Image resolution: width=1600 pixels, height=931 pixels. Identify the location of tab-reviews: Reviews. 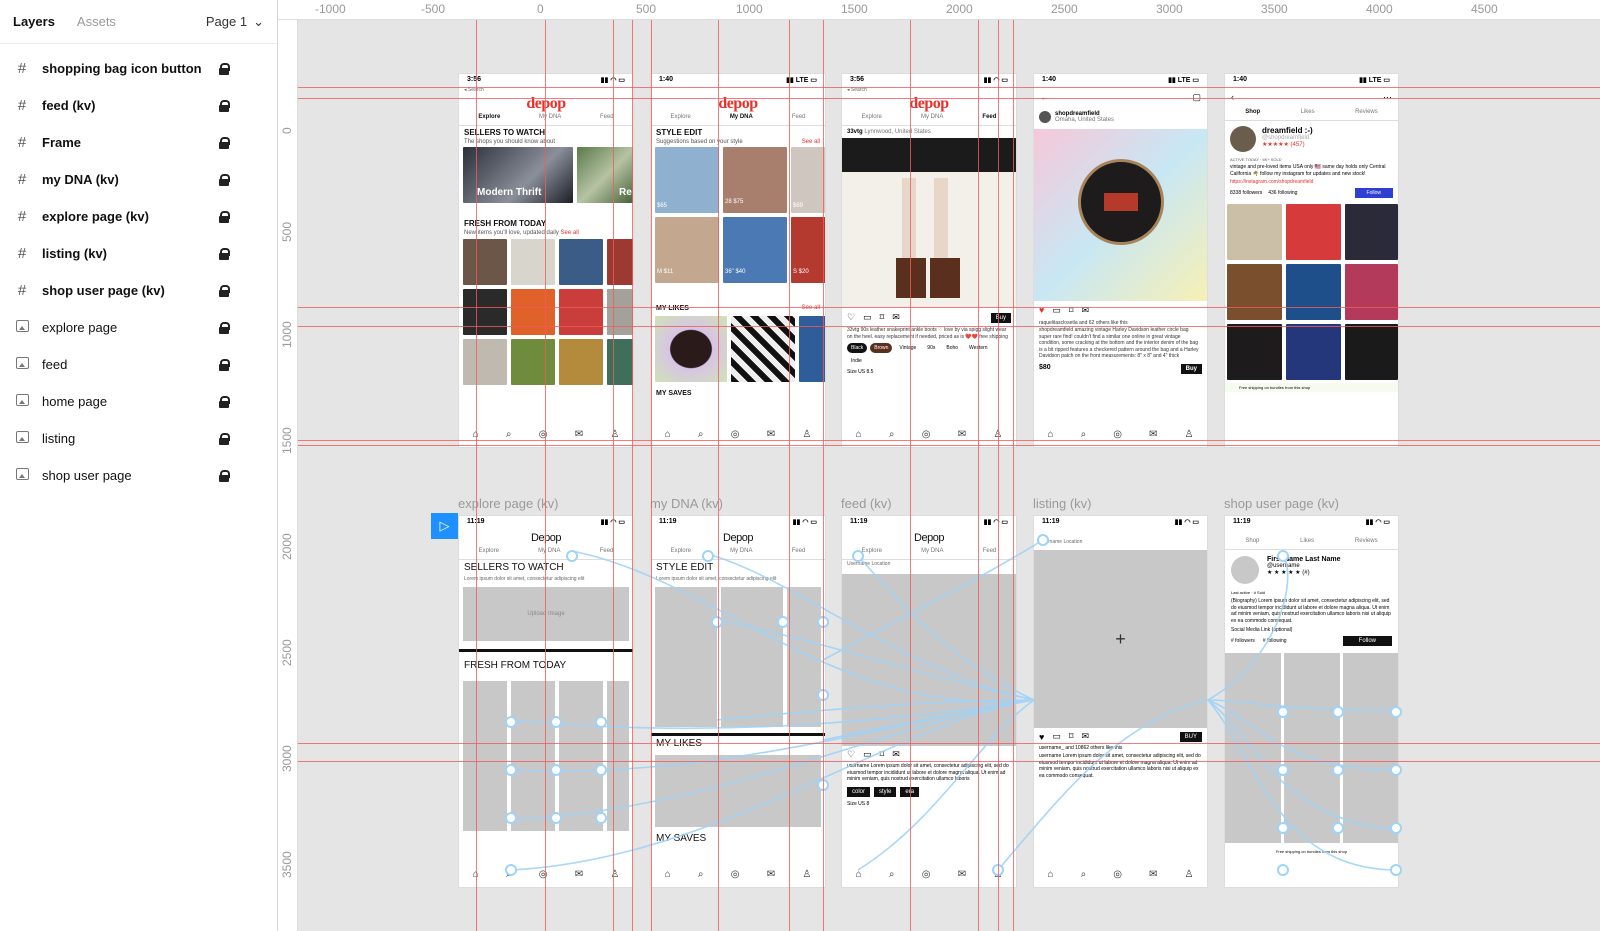
(1366, 112).